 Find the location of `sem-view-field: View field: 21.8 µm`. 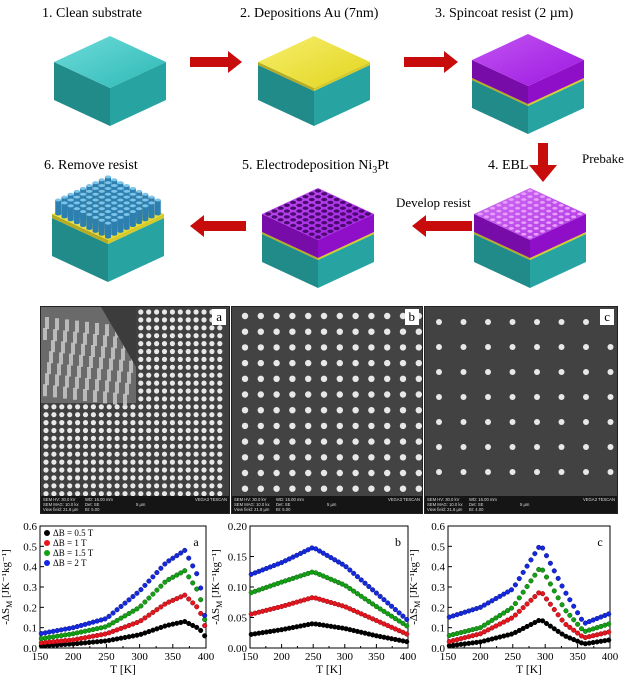

sem-view-field: View field: 21.8 µm is located at coordinates (252, 509).